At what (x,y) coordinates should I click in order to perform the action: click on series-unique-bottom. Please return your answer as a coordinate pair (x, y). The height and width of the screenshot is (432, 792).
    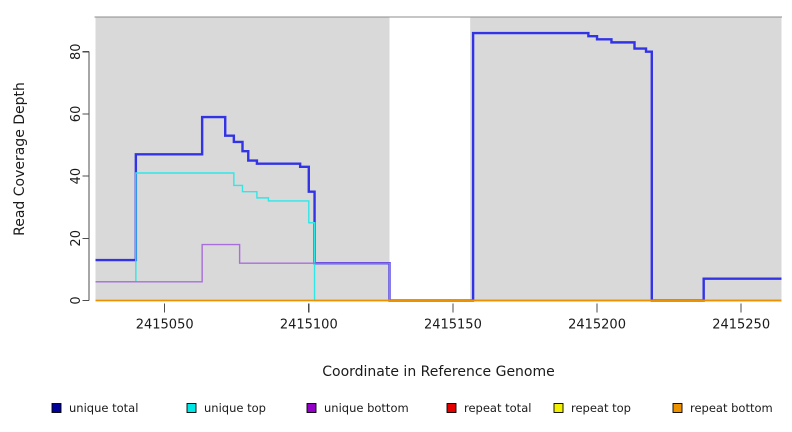
    Looking at the image, I should click on (438, 272).